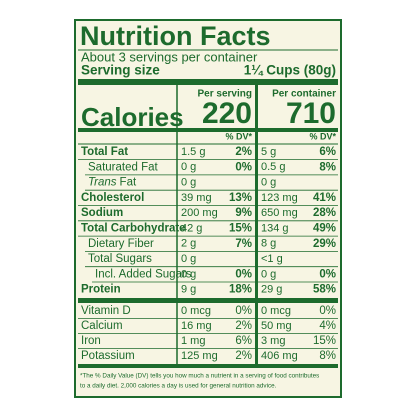 The height and width of the screenshot is (416, 416). Describe the element at coordinates (324, 213) in the screenshot. I see `daily-value: 28%` at that location.